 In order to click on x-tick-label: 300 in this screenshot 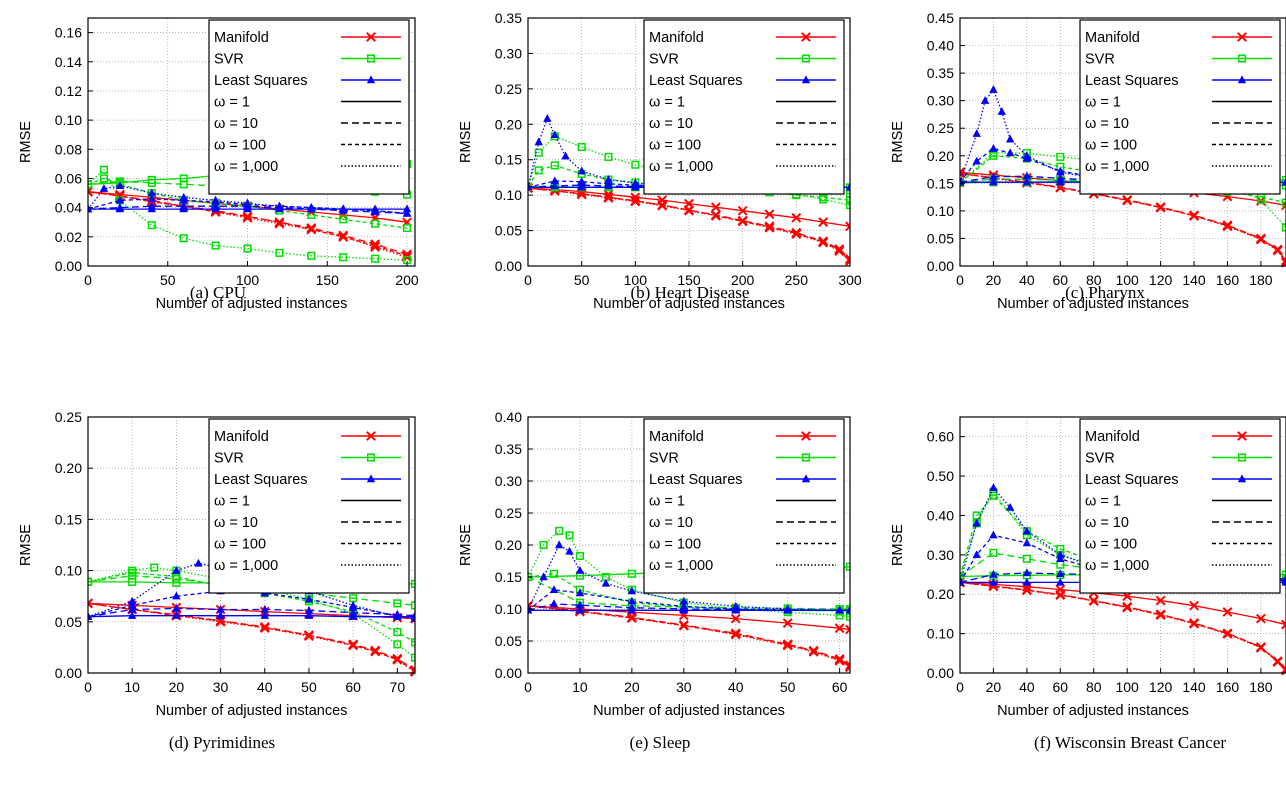, I will do `click(850, 280)`.